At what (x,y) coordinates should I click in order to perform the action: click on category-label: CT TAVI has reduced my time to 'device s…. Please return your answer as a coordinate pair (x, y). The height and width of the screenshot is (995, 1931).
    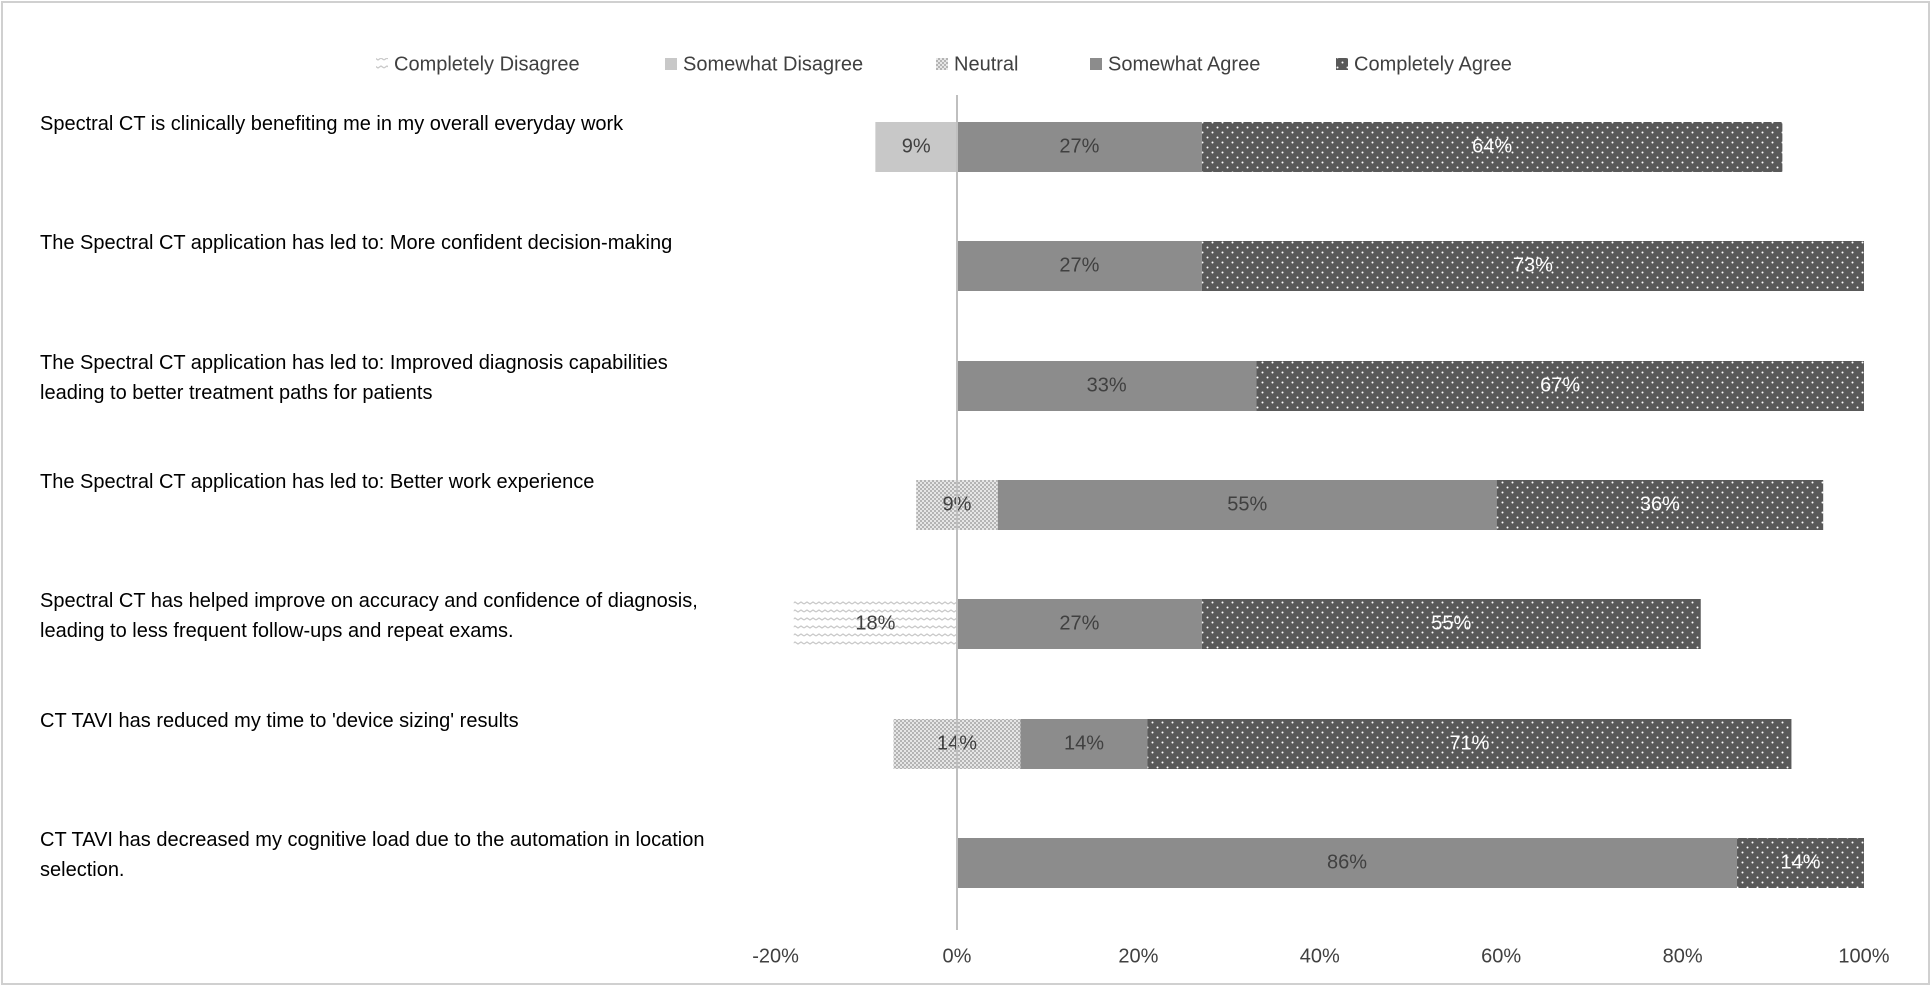
    Looking at the image, I should click on (279, 721).